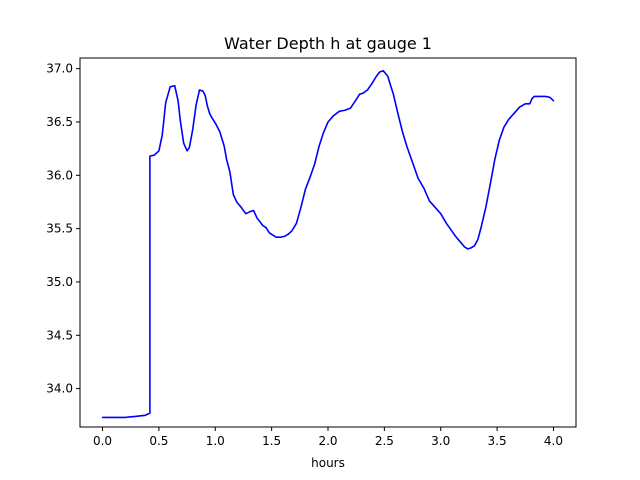 This screenshot has height=480, width=640. I want to click on y-tick-label: 35.0, so click(59, 282).